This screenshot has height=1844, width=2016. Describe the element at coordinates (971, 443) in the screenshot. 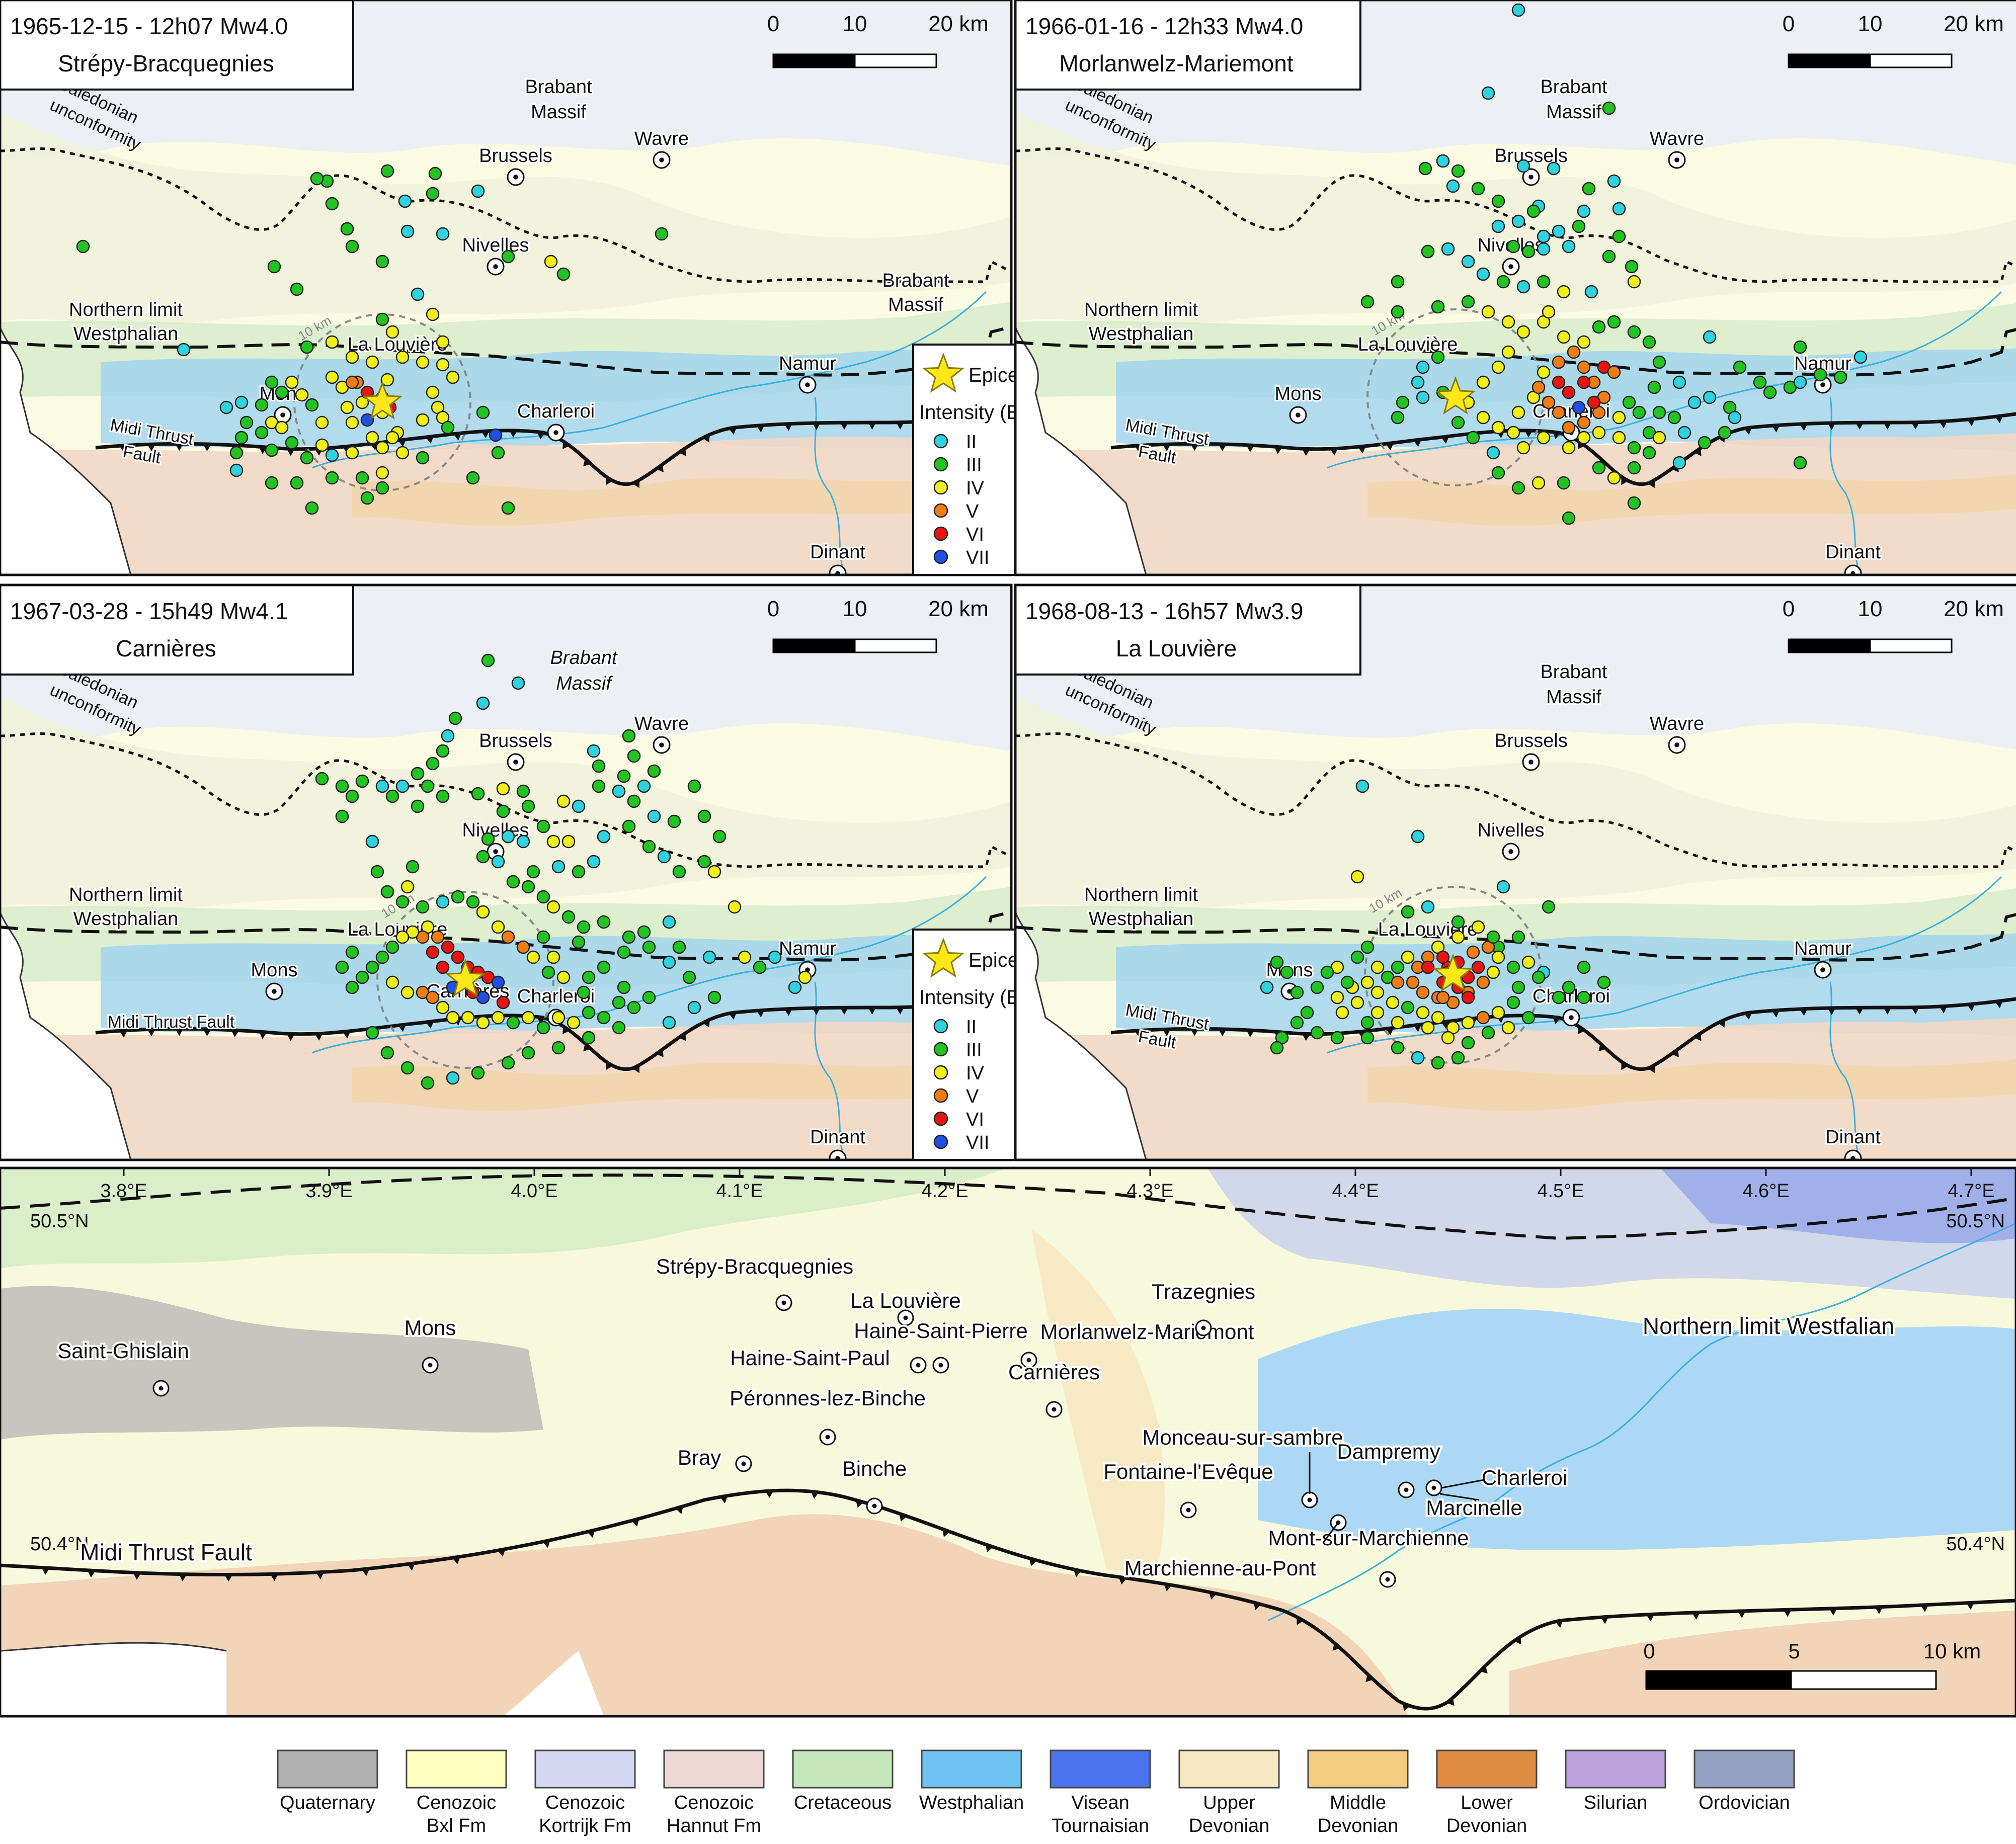

I see `legend-class-label: II` at that location.